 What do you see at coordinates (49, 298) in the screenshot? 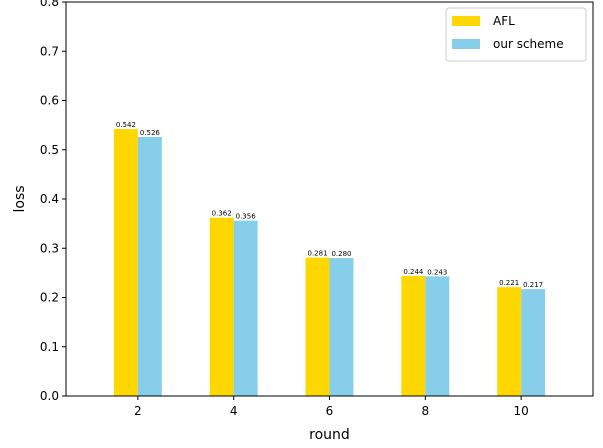
I see `y-tick-label: 0.2` at bounding box center [49, 298].